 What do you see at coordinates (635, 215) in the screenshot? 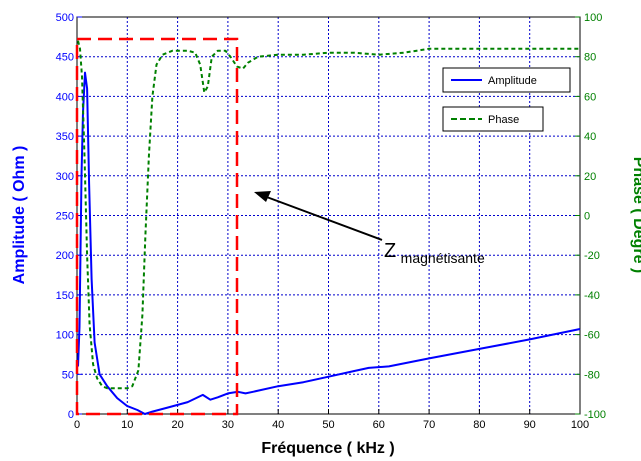
I see `y-axis-right-title: Phase ( Degré )` at bounding box center [635, 215].